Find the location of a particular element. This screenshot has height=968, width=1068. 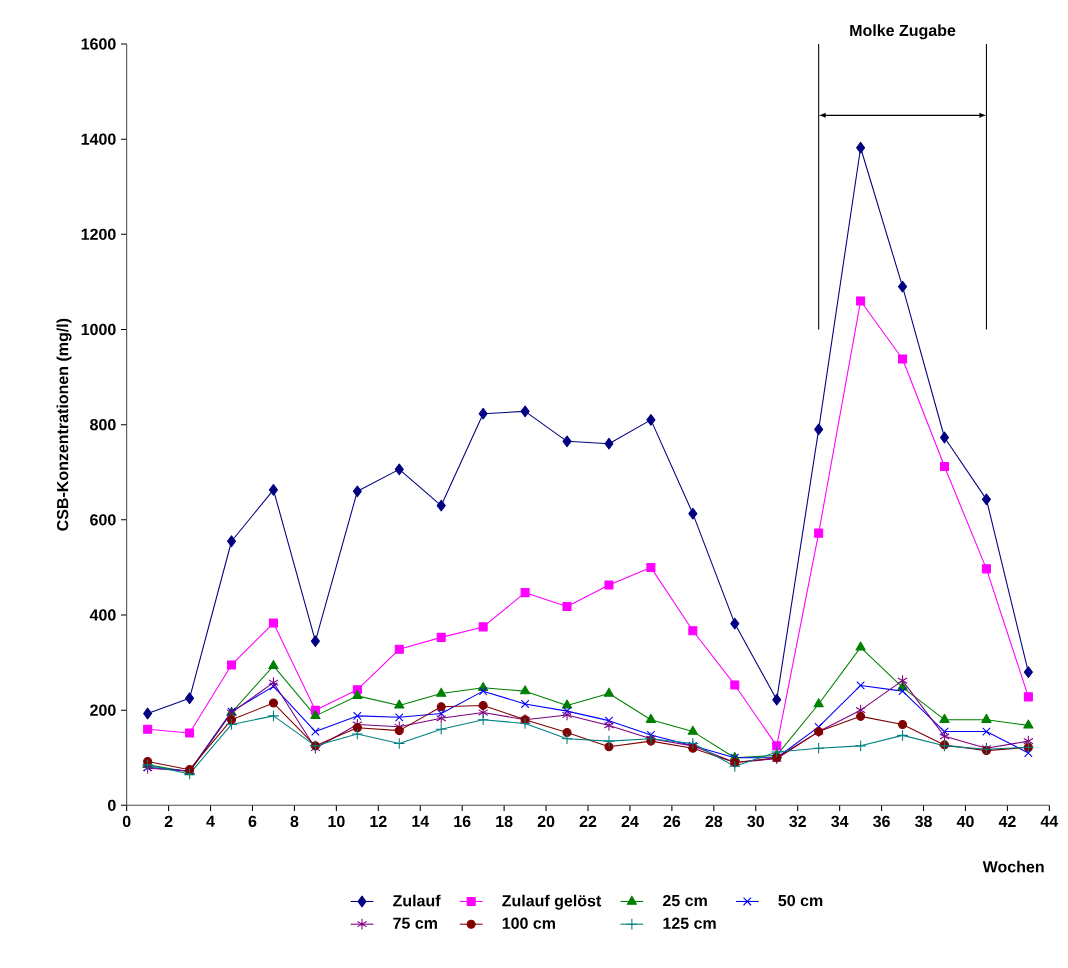

x-tick-label: 8 is located at coordinates (294, 821).